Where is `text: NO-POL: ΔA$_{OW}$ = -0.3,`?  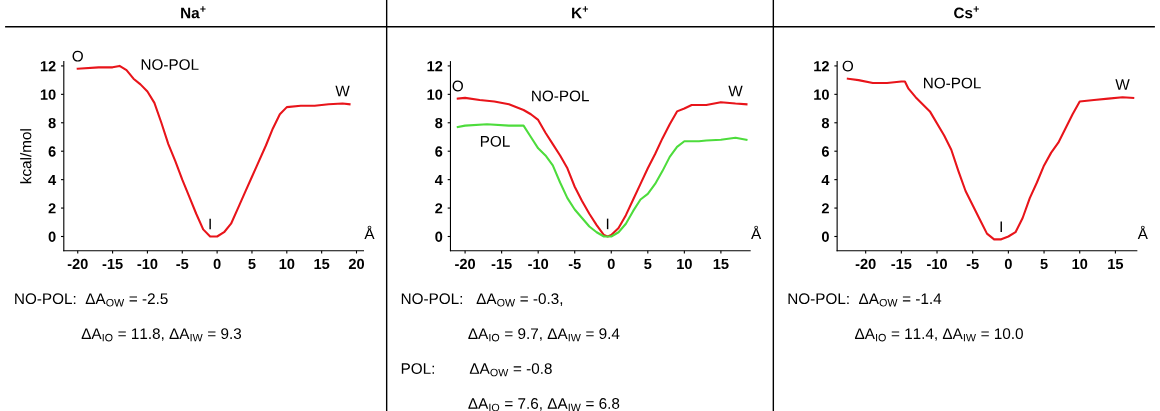 text: NO-POL: ΔA$_{OW}$ = -0.3, is located at coordinates (482, 300).